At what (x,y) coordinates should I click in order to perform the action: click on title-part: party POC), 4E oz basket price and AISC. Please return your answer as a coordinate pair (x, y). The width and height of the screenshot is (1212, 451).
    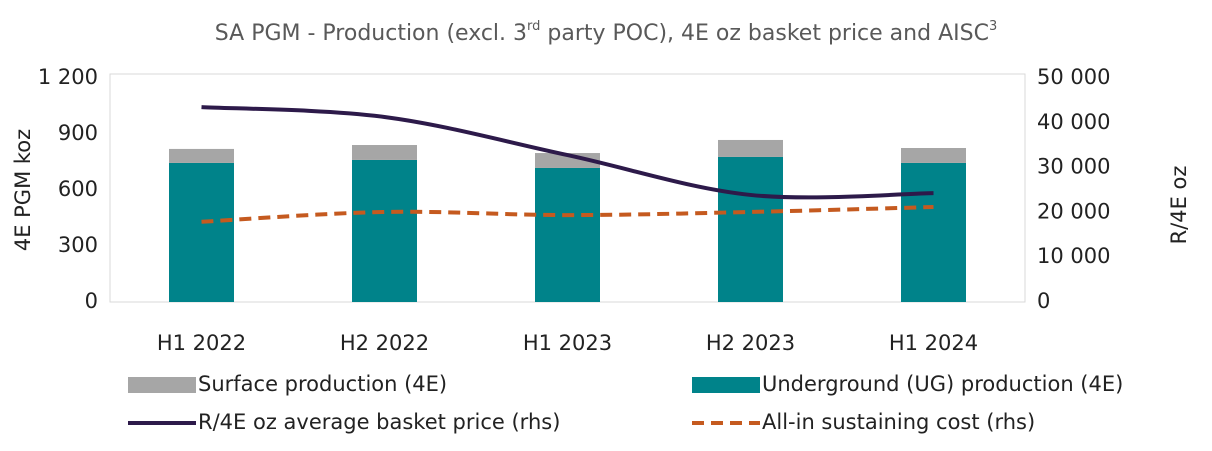
    Looking at the image, I should click on (764, 33).